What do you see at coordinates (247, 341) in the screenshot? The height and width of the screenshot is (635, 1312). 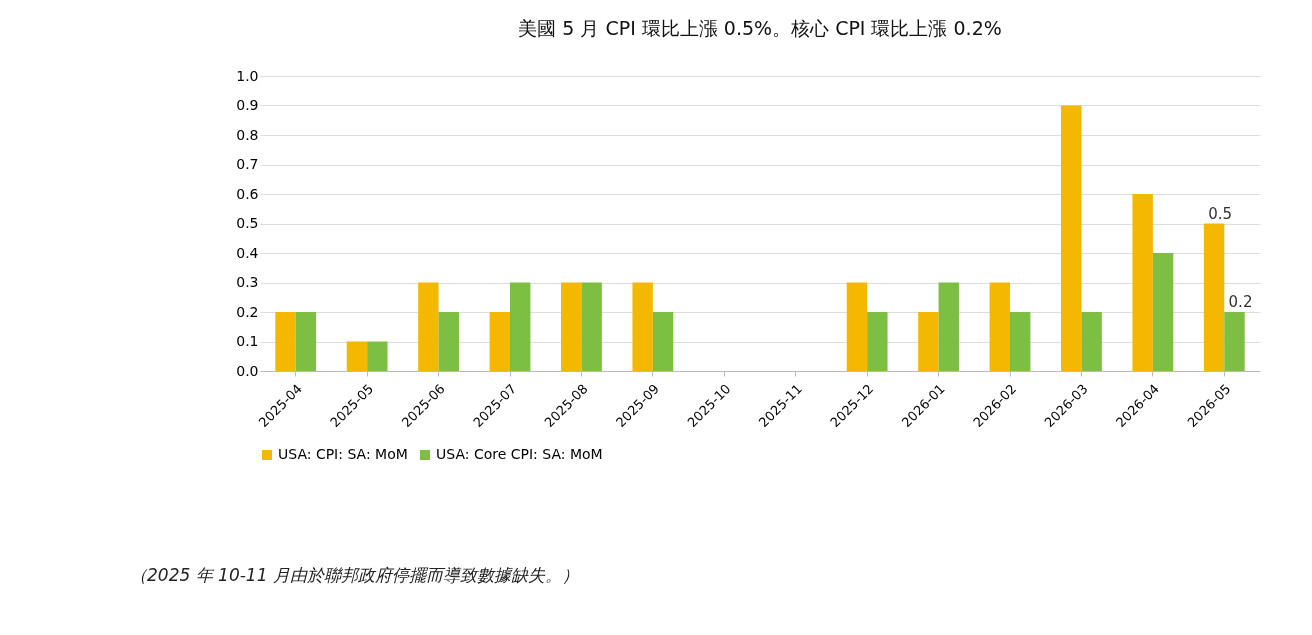 I see `y-tick-label: 0.1` at bounding box center [247, 341].